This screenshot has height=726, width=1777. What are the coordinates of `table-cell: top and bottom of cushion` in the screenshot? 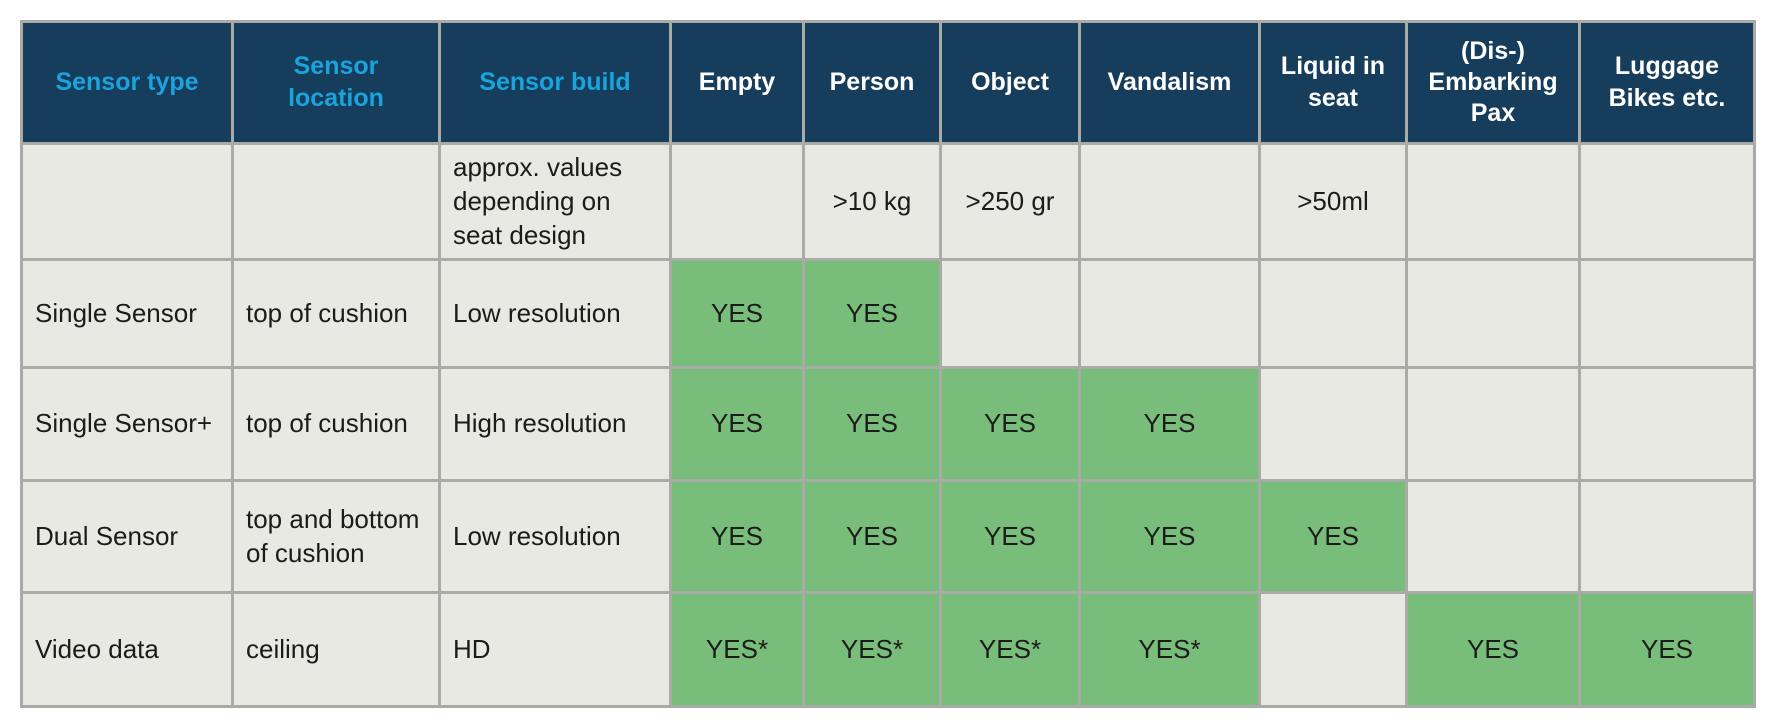 It's located at (336, 537).